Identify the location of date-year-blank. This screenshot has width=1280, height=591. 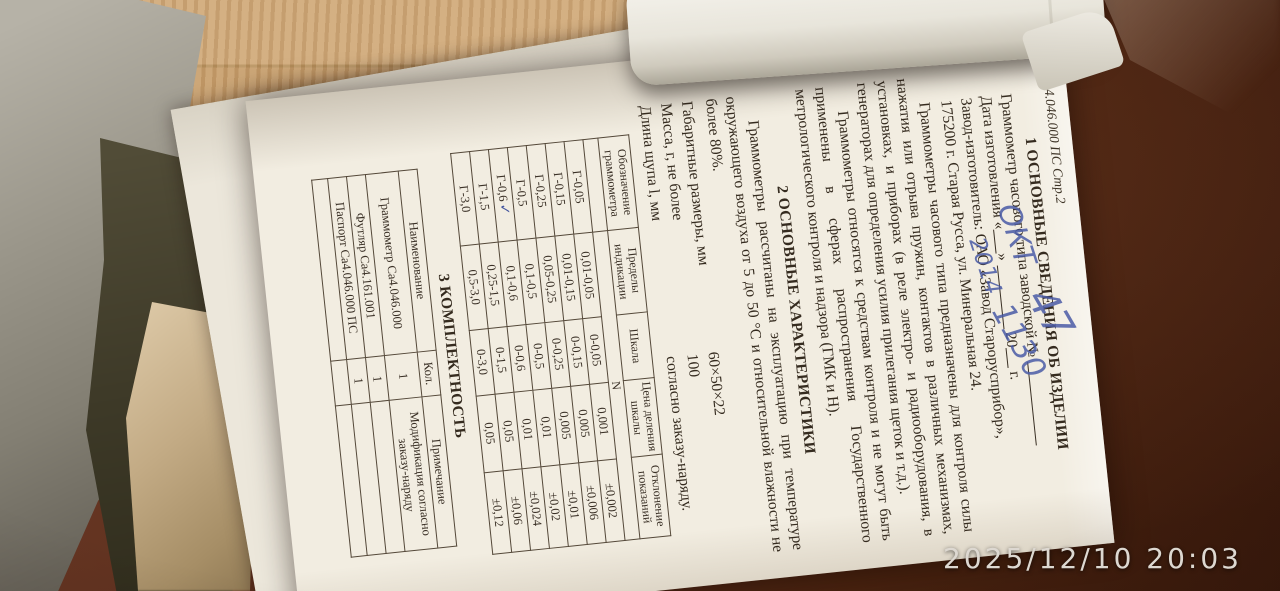
(1013, 357).